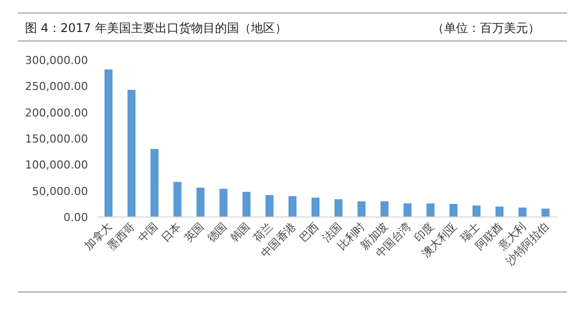 The height and width of the screenshot is (325, 585). What do you see at coordinates (486, 28) in the screenshot?
I see `y-axis-title: （单位：百万美元）` at bounding box center [486, 28].